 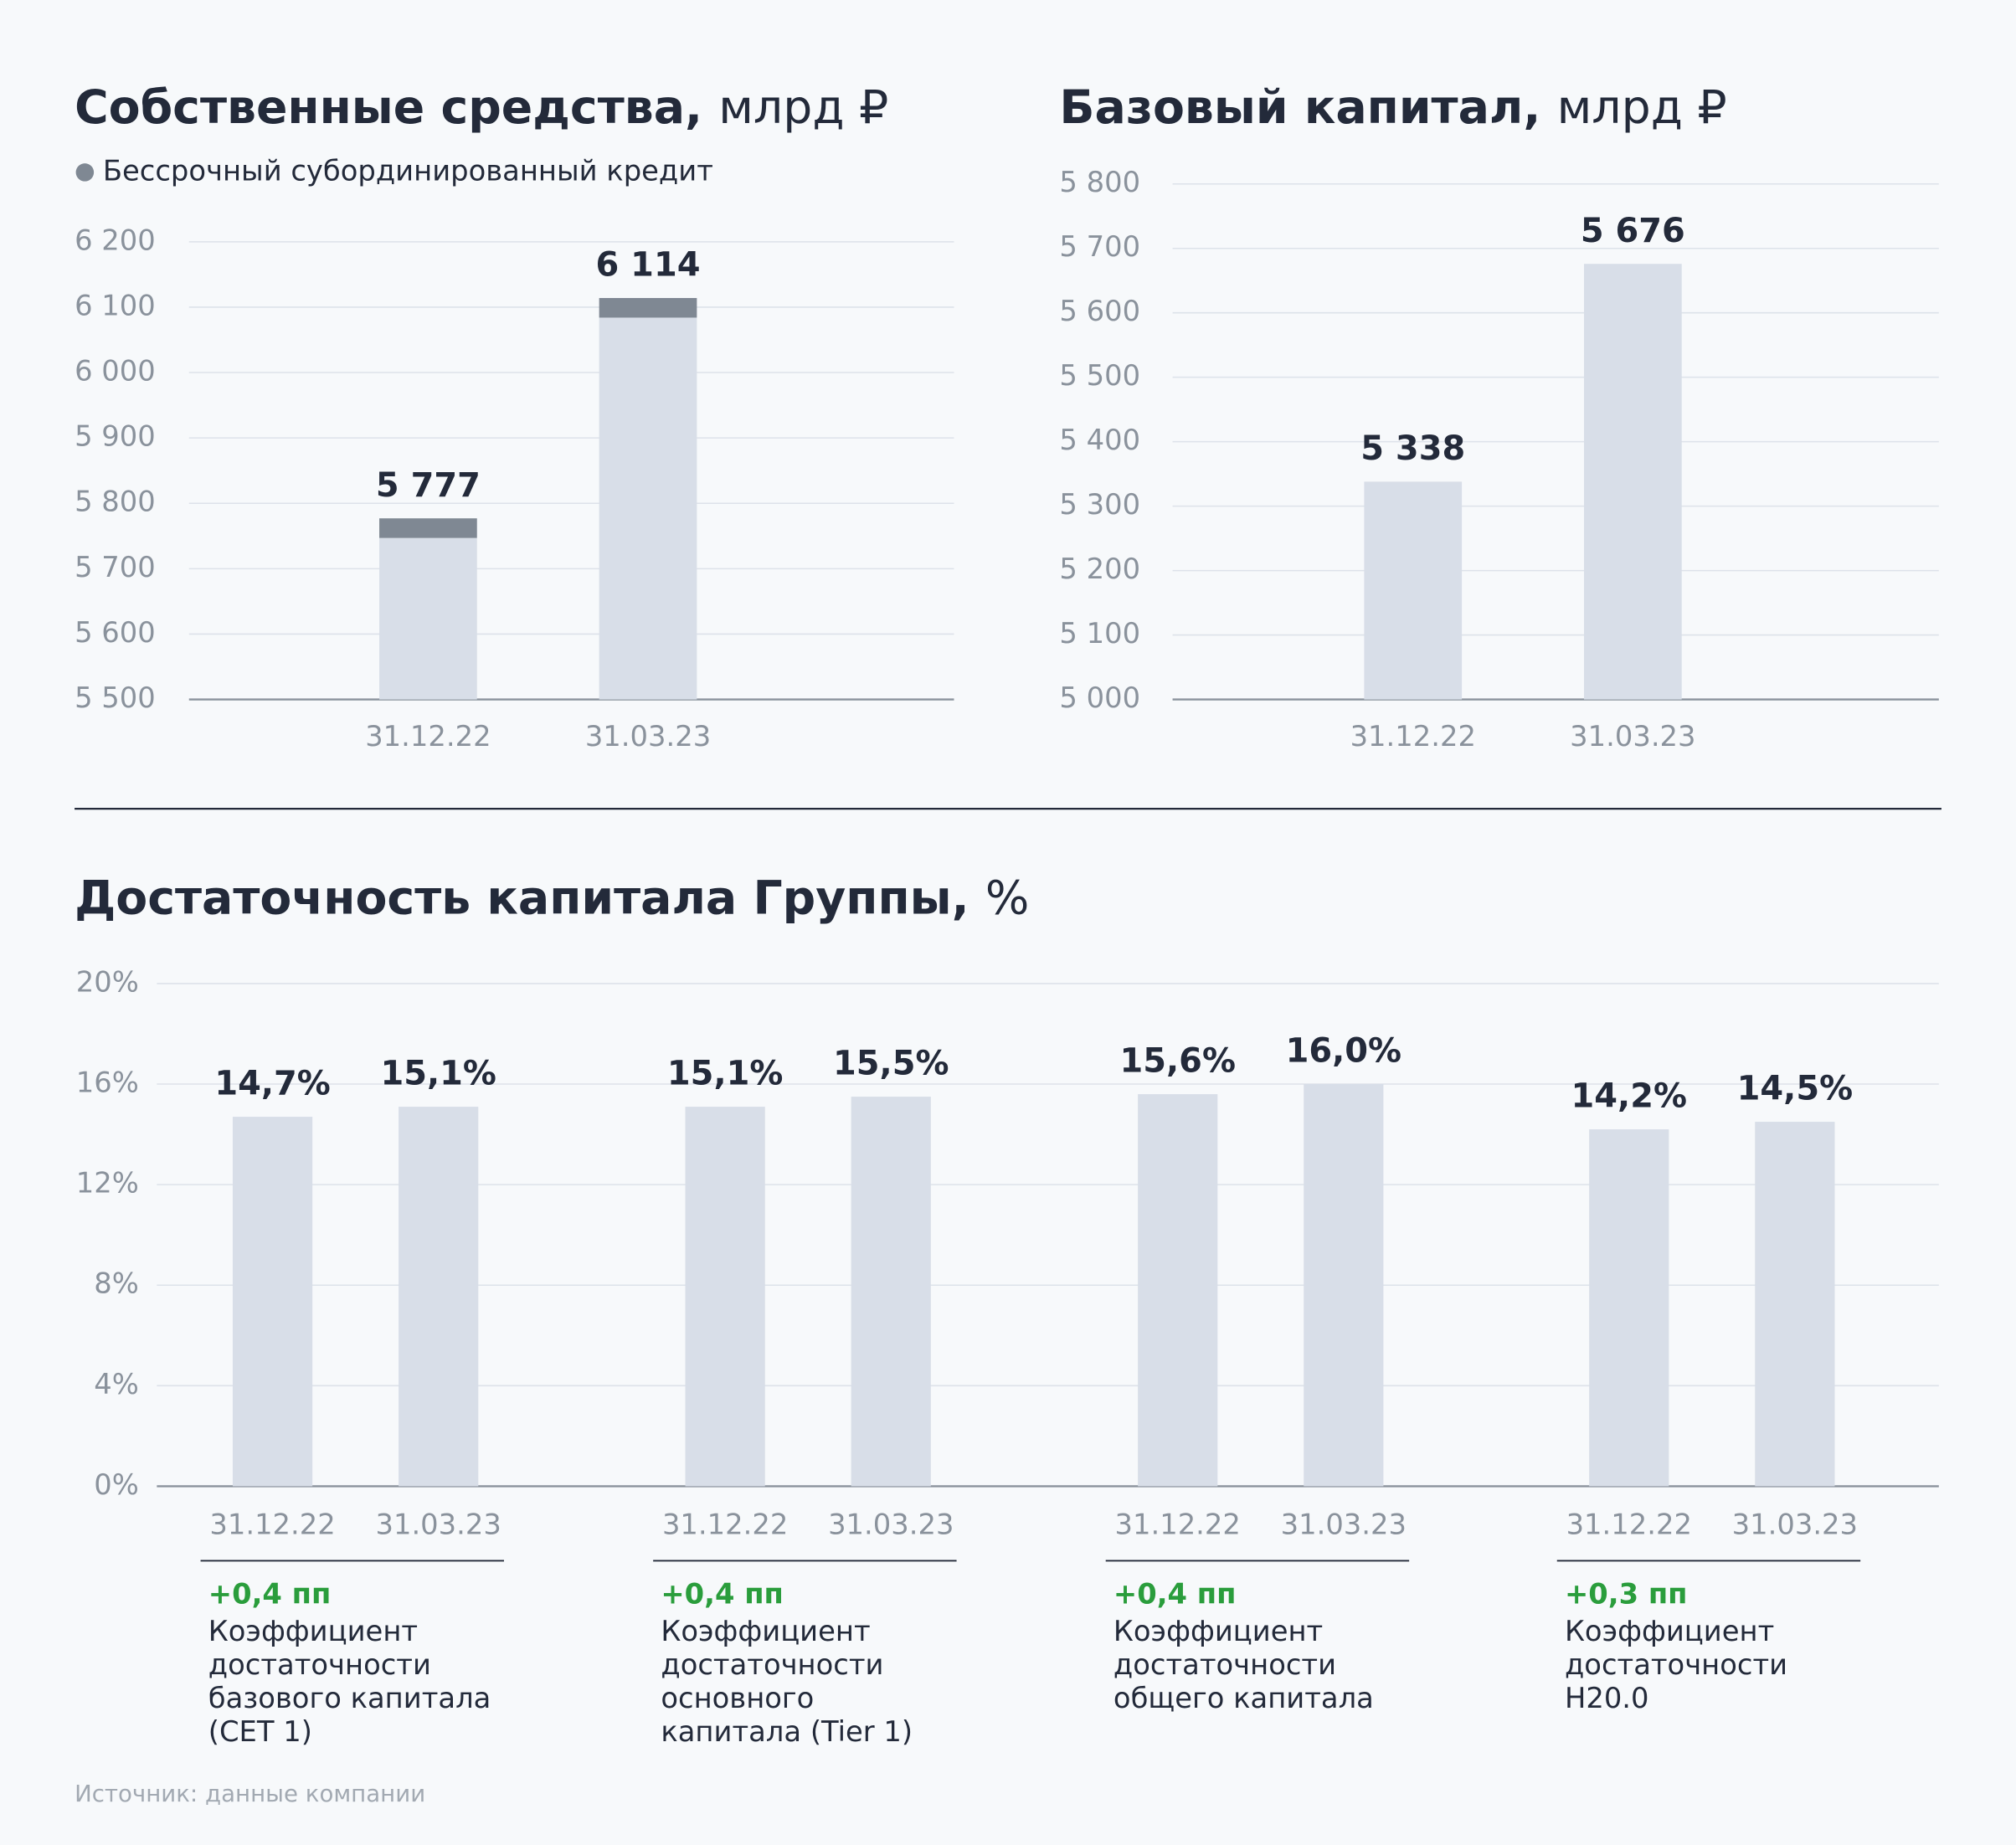 What do you see at coordinates (1795, 1089) in the screenshot?
I see `value-label: 14,5%` at bounding box center [1795, 1089].